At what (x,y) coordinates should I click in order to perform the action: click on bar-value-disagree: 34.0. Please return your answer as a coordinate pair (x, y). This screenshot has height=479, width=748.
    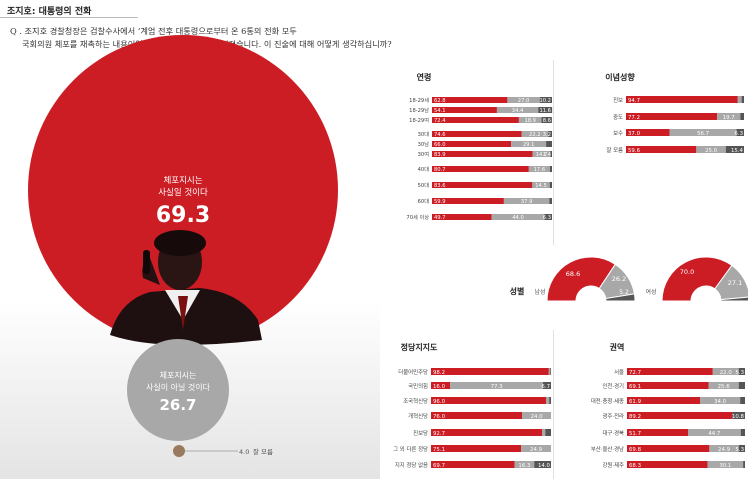
    Looking at the image, I should click on (720, 402).